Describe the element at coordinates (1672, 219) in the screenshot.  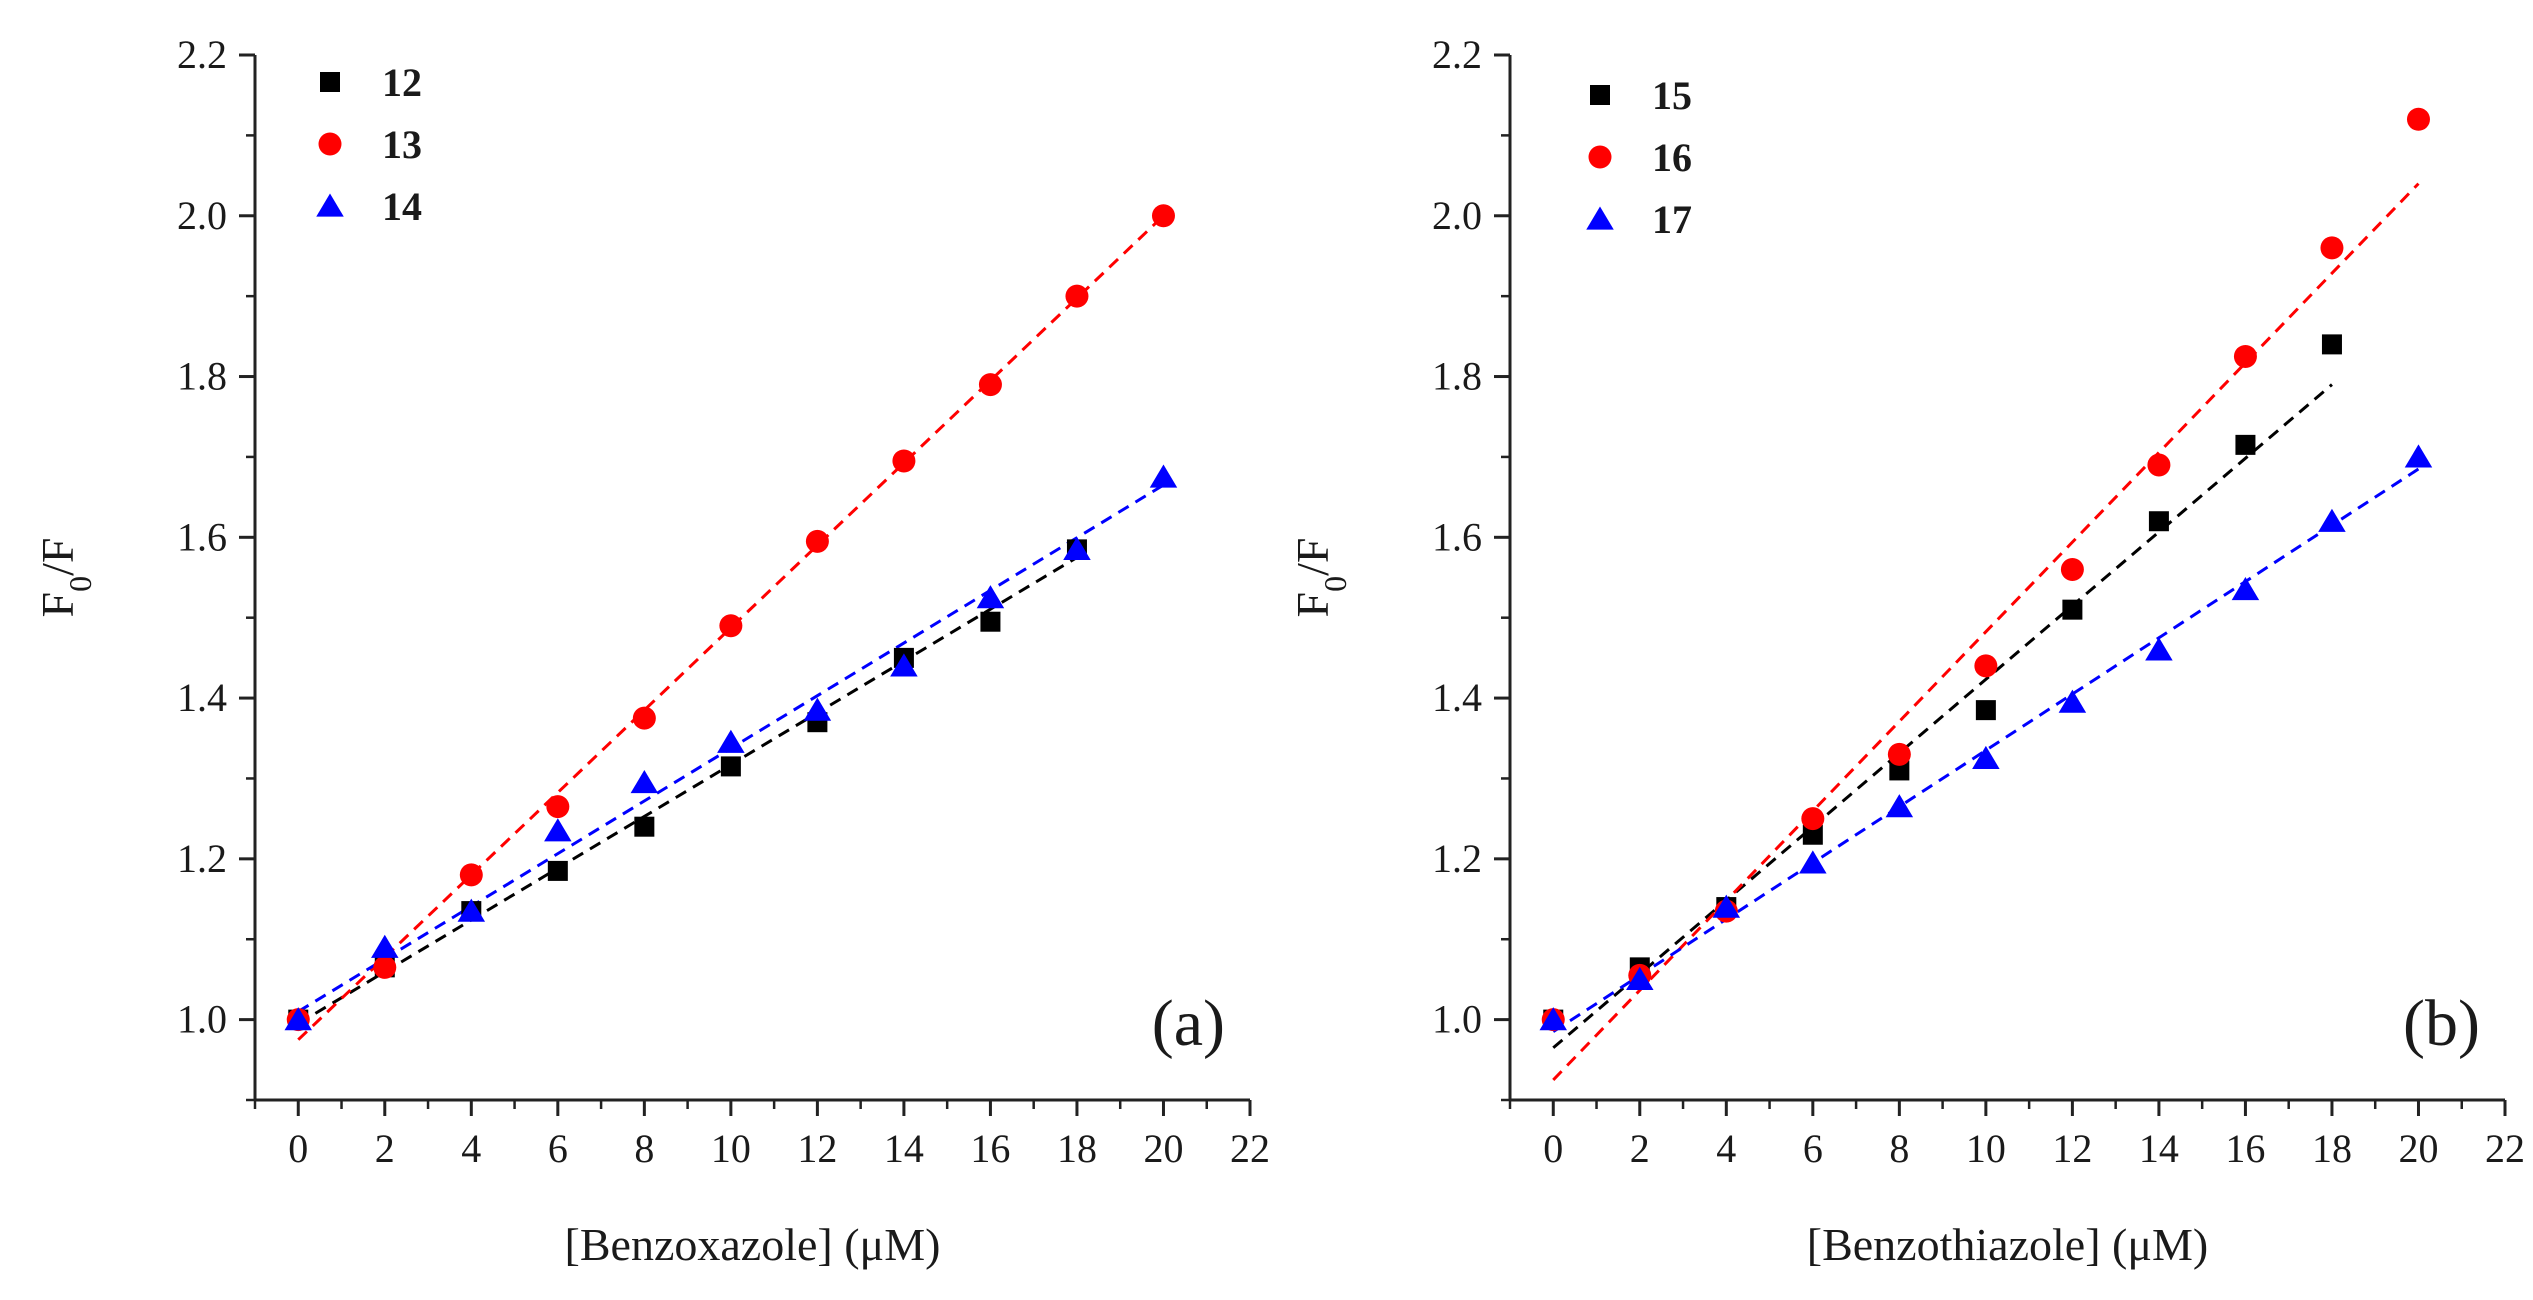
I see `legend-label-17: 17` at that location.